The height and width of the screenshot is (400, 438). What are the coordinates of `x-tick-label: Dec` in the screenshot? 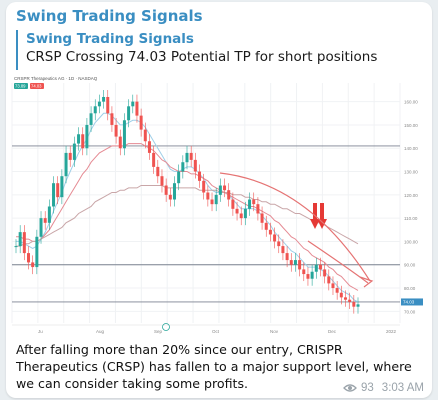 It's located at (332, 331).